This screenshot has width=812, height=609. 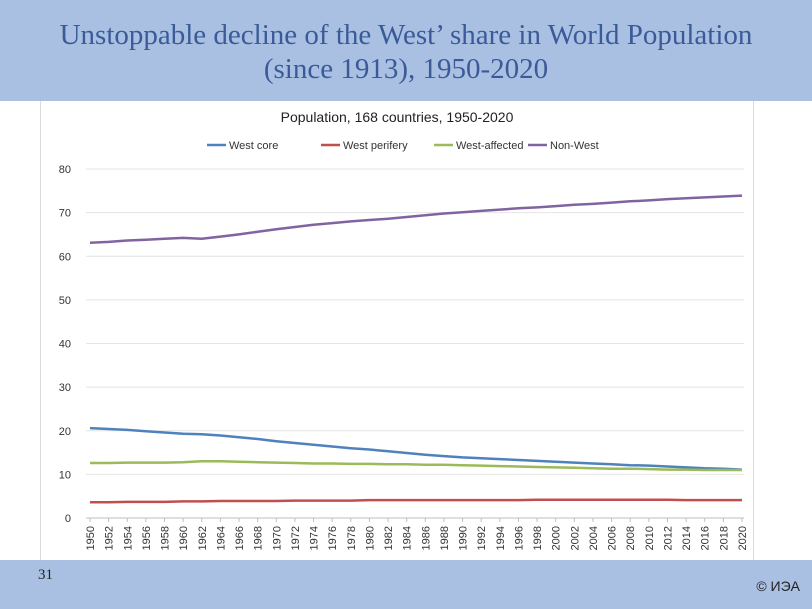 What do you see at coordinates (631, 538) in the screenshot?
I see `x-tick-label: 2008` at bounding box center [631, 538].